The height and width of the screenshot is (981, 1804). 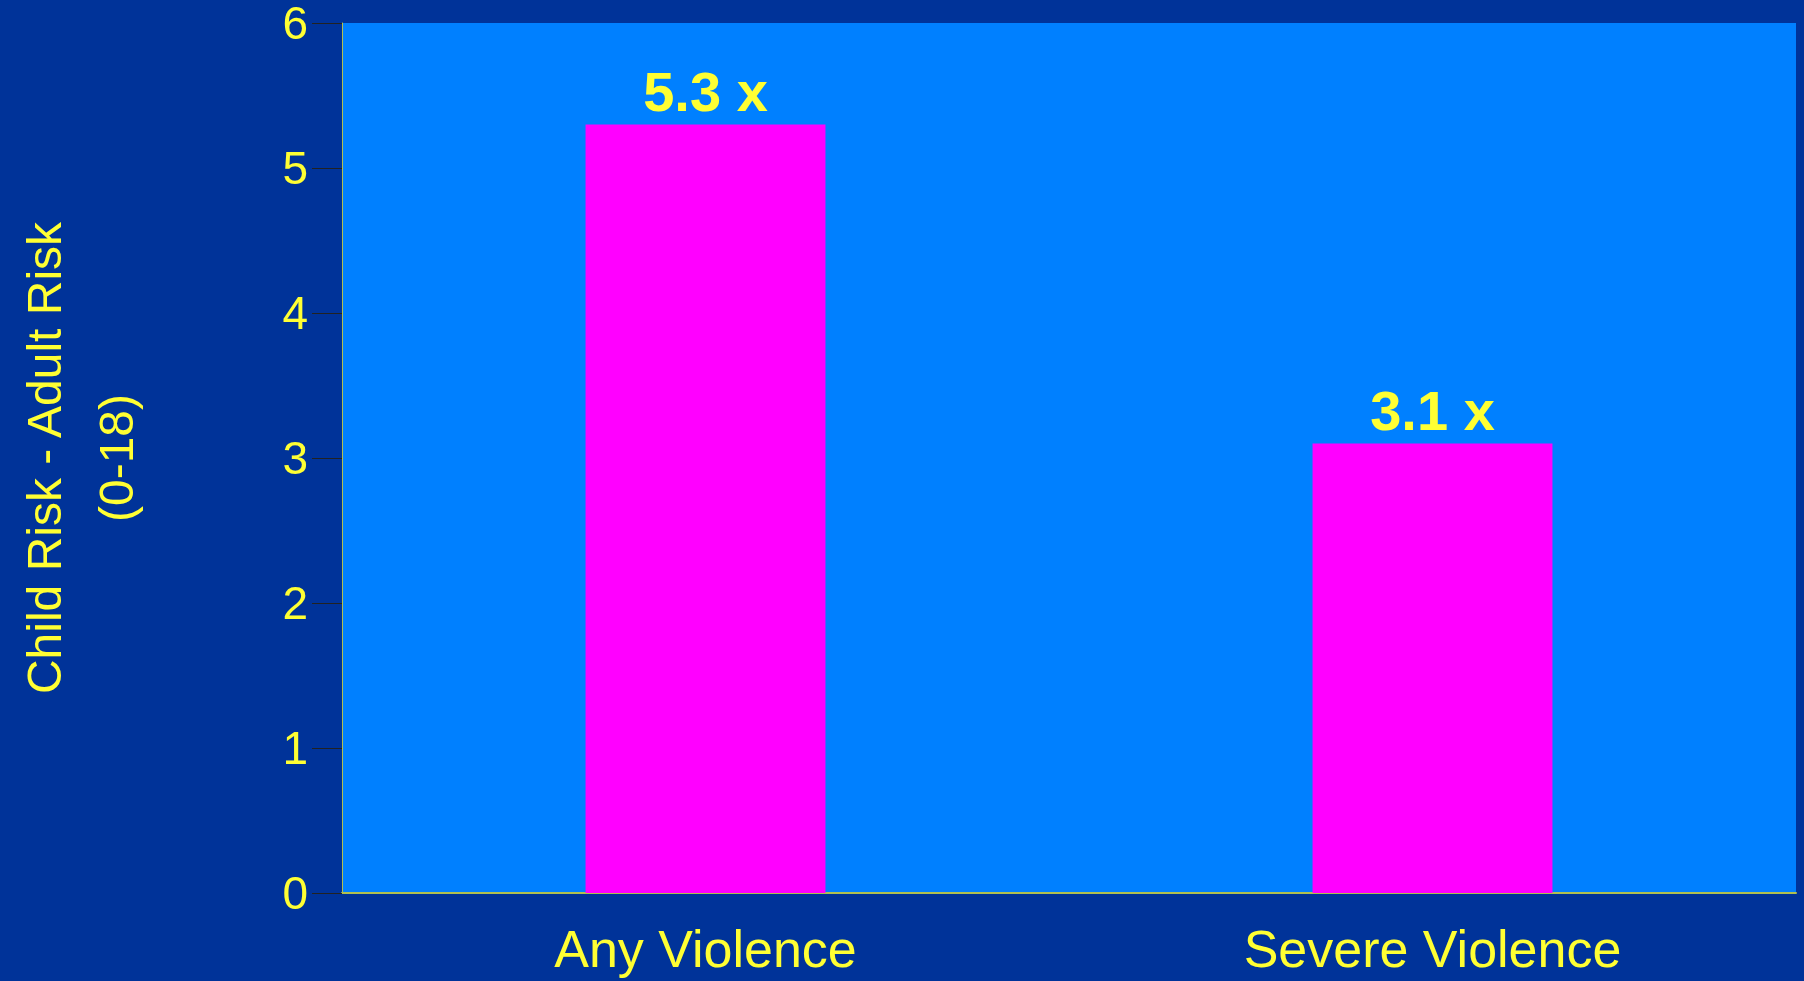 I want to click on y-tick-label: 1, so click(x=295, y=748).